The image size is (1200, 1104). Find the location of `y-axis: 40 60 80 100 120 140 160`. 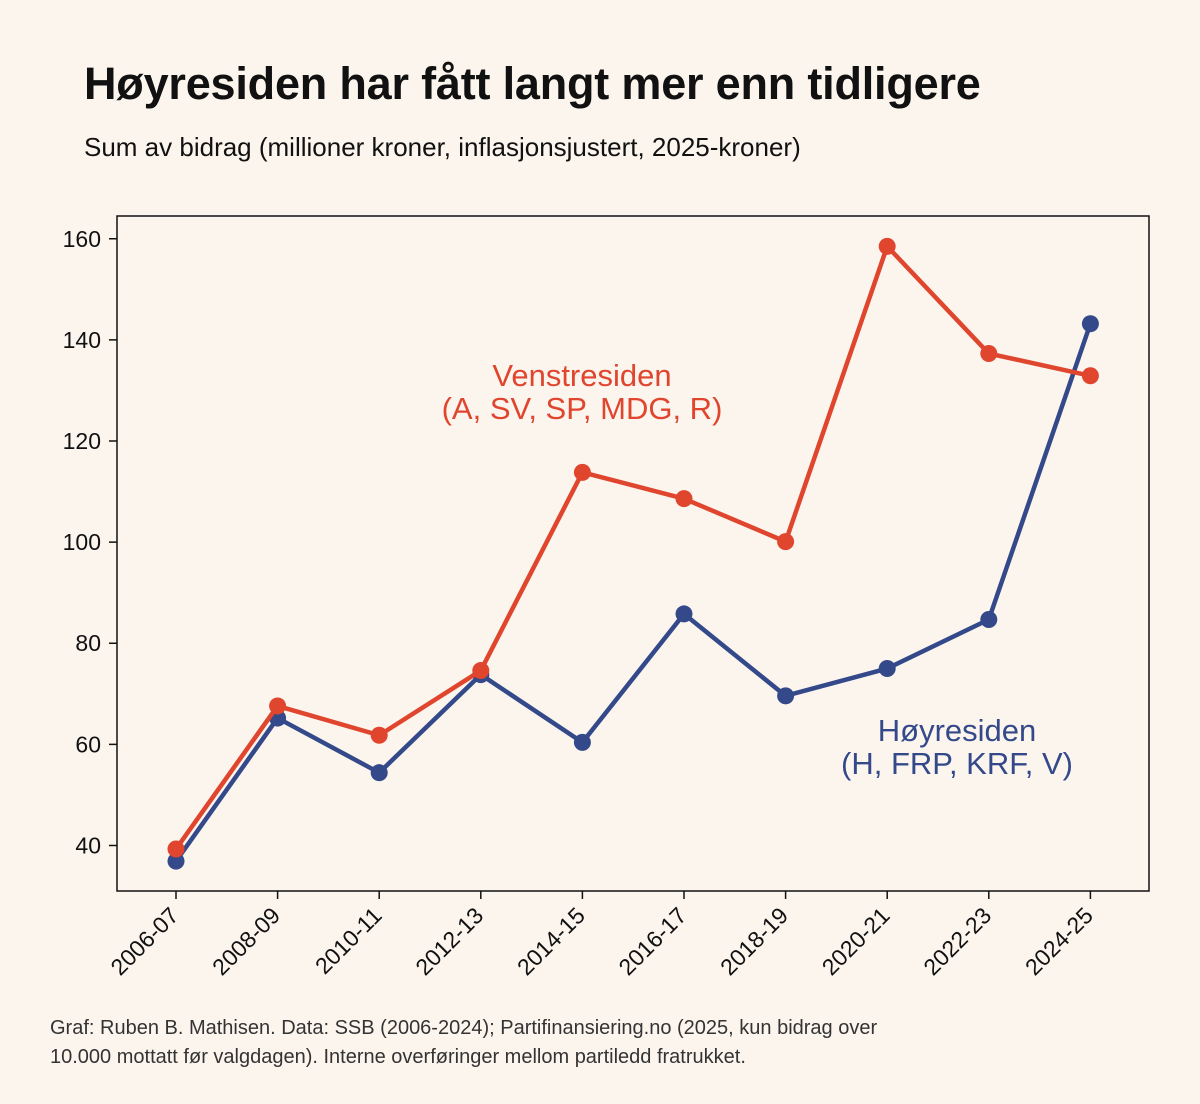

y-axis: 40 60 80 100 120 140 160 is located at coordinates (90, 542).